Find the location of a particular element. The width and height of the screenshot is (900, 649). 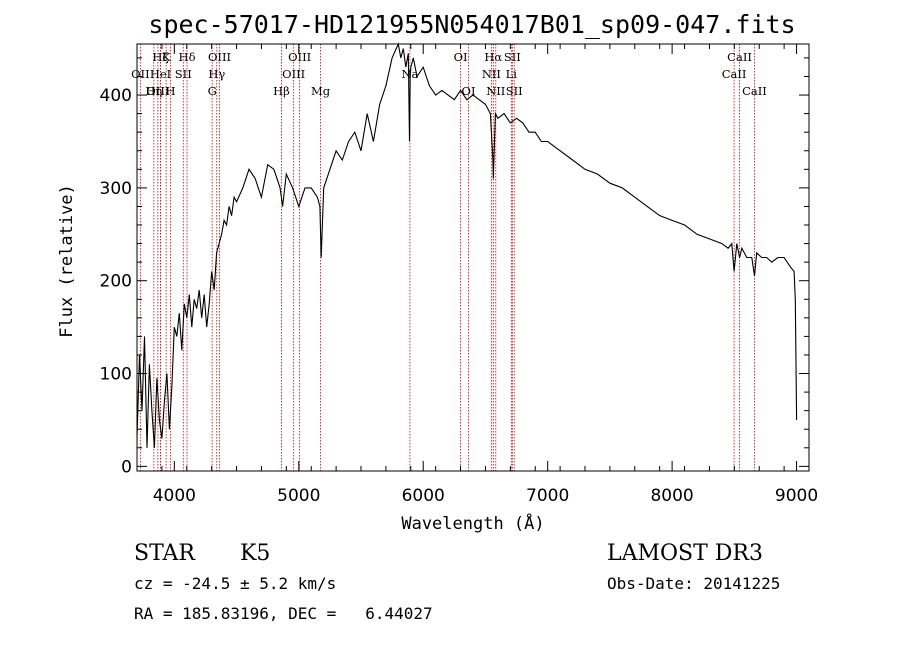

x-tick-label: 7000 is located at coordinates (547, 496).